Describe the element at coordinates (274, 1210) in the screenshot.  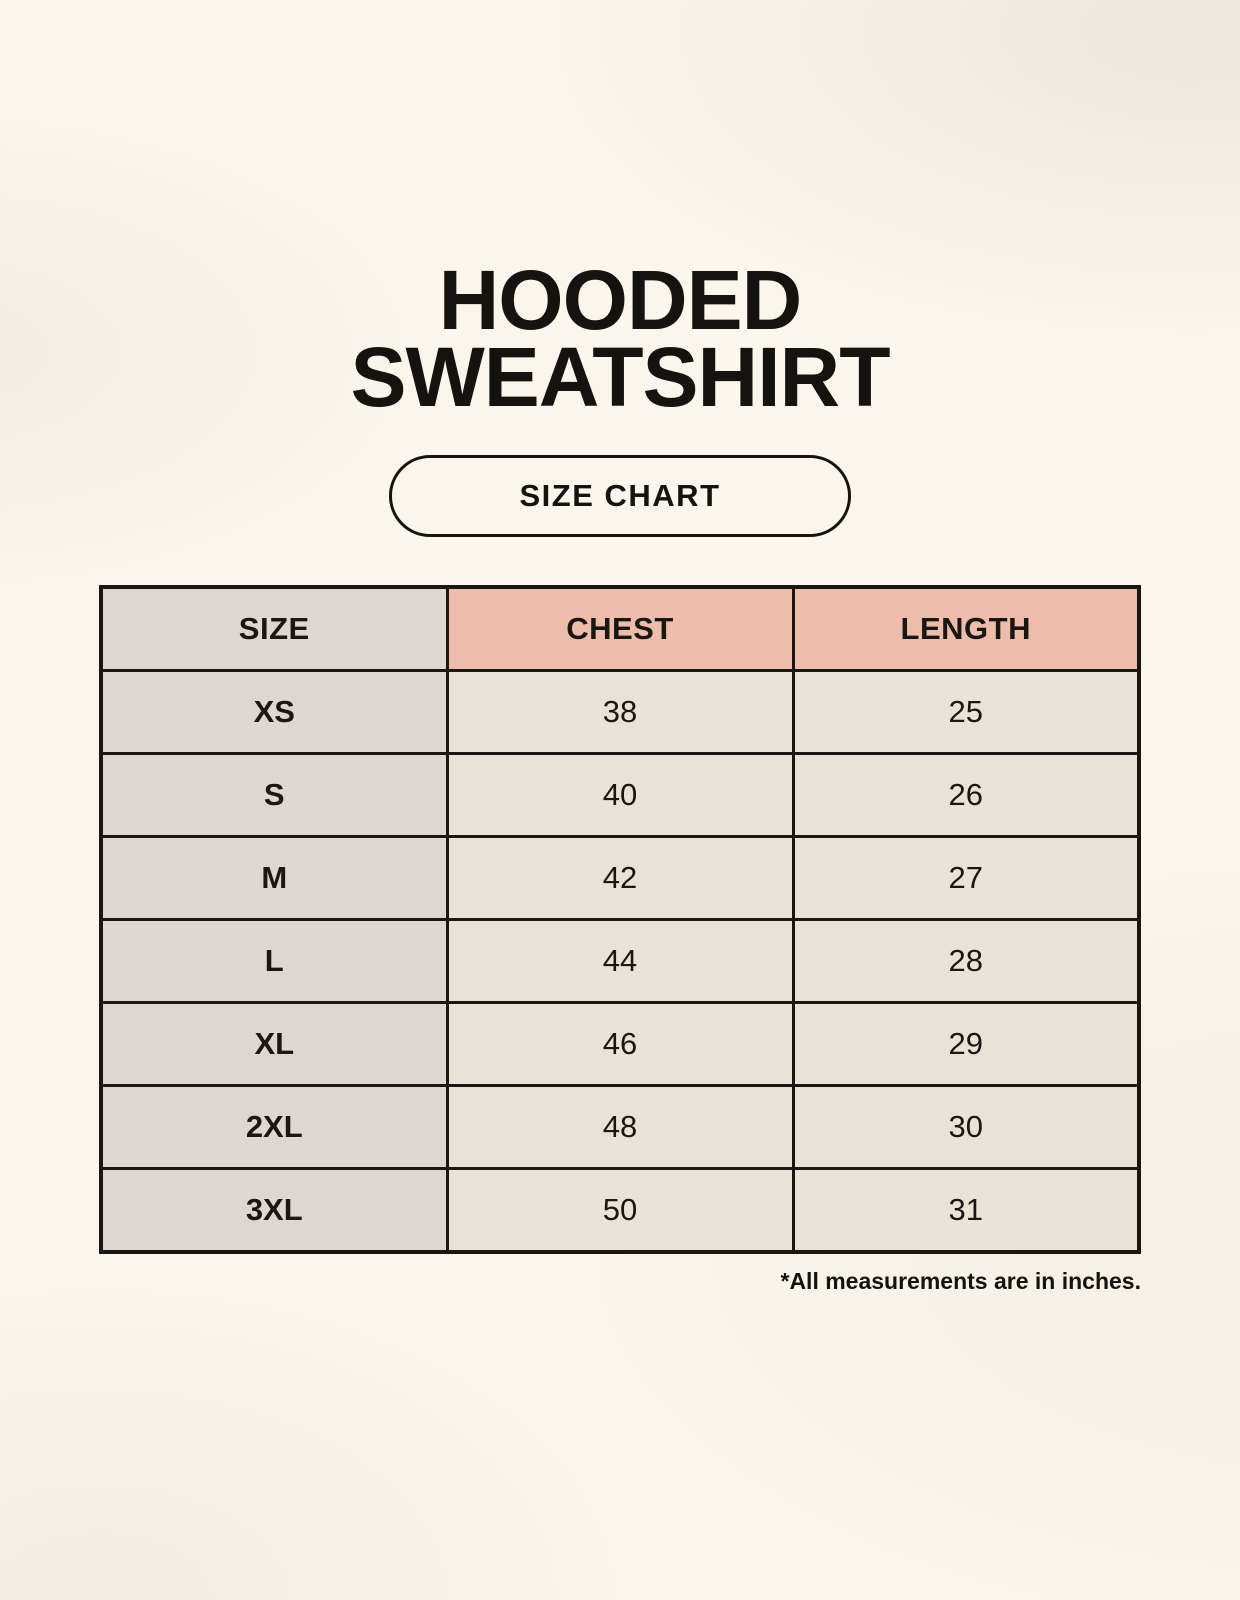
I see `size-label: 3XL` at that location.